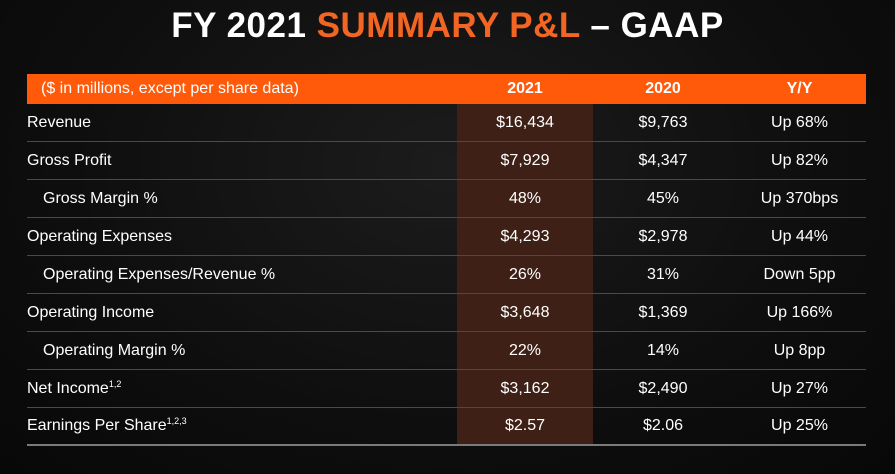 Image resolution: width=895 pixels, height=474 pixels. I want to click on table-row: Operating Margin % 22% 14% Up 8pp, so click(446, 351).